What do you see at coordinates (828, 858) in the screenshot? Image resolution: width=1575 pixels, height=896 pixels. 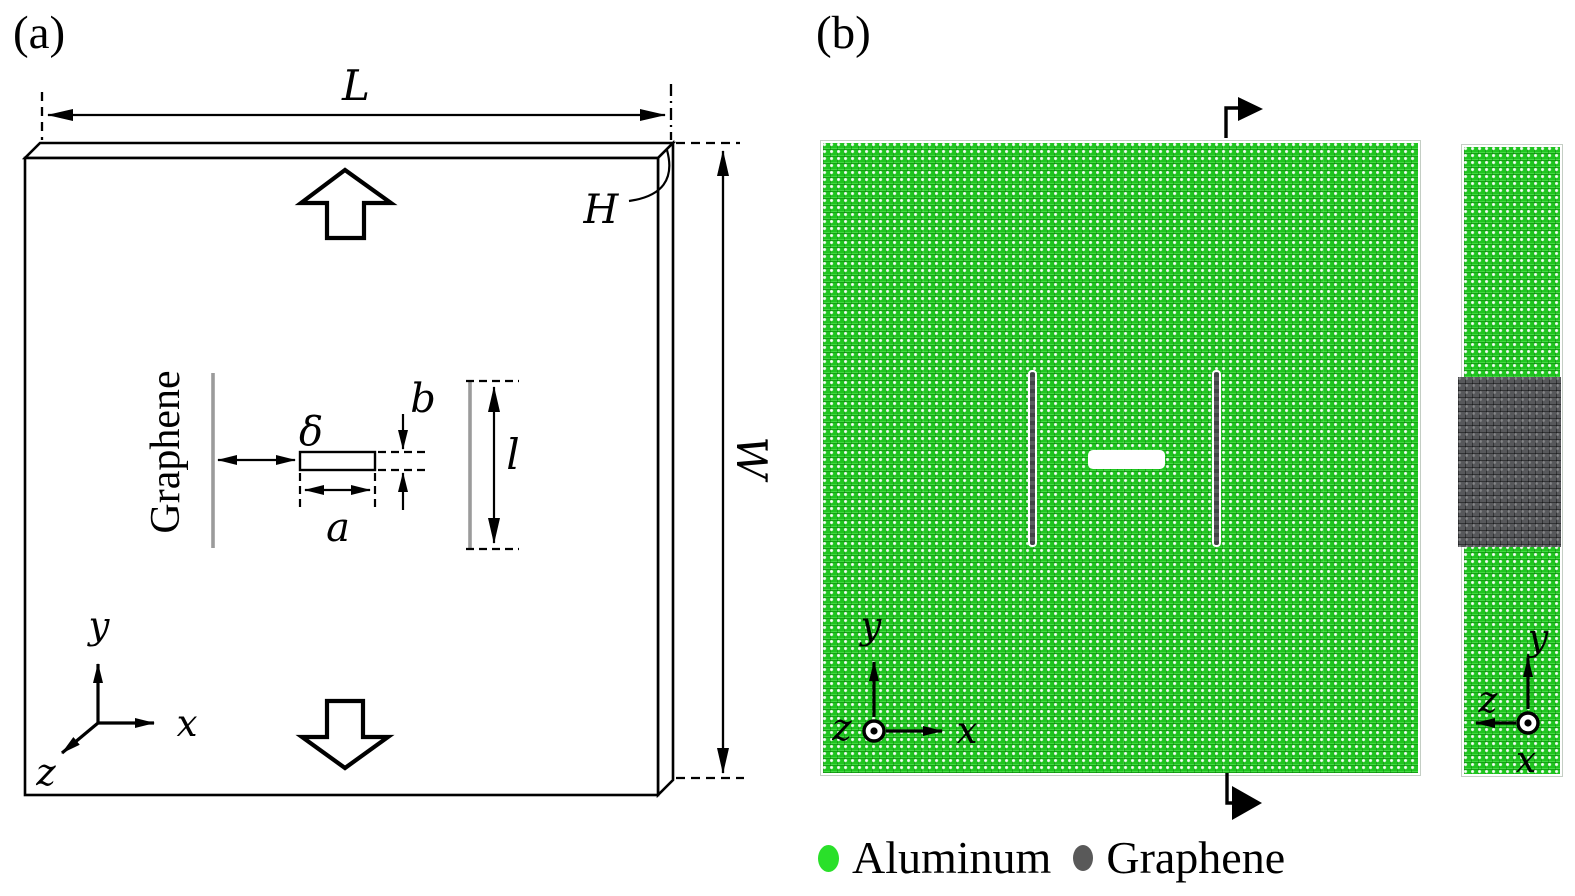 I see `aluminum-dot-icon` at bounding box center [828, 858].